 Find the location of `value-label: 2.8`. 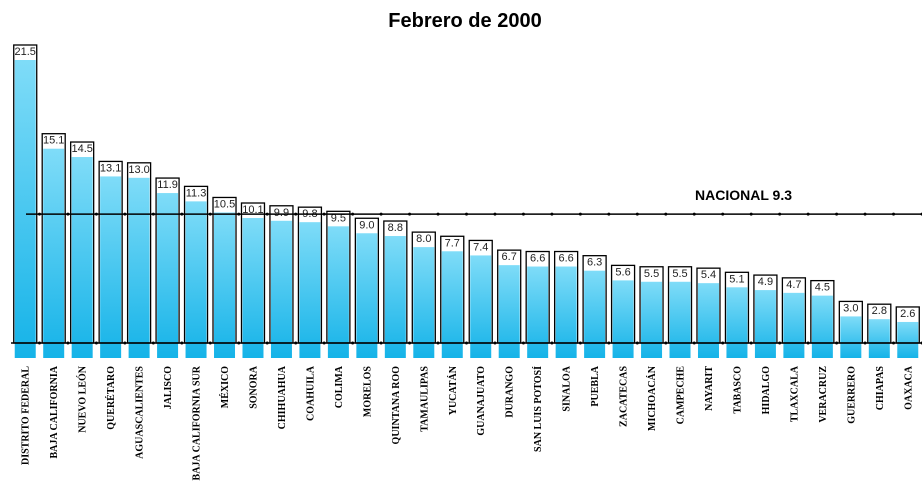

value-label: 2.8 is located at coordinates (879, 311).